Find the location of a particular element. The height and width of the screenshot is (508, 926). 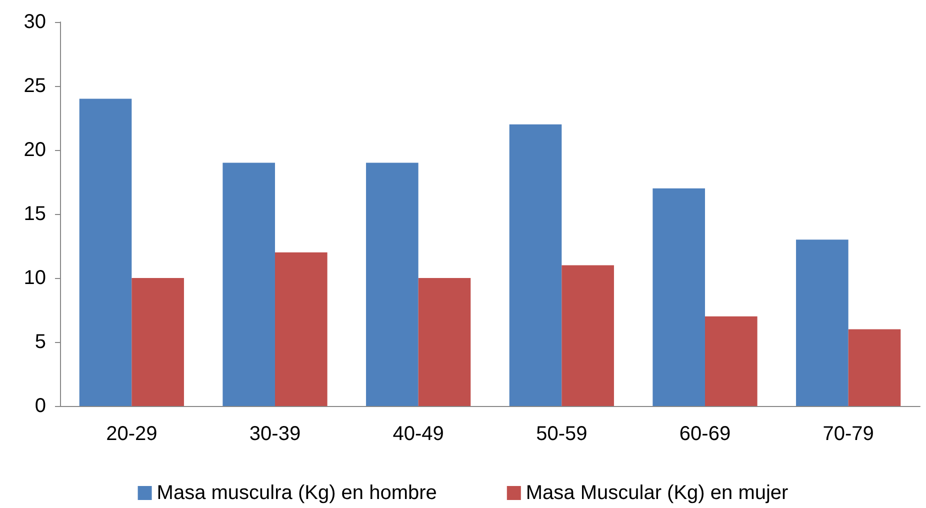

x-tick-label: 60-69 is located at coordinates (705, 434).